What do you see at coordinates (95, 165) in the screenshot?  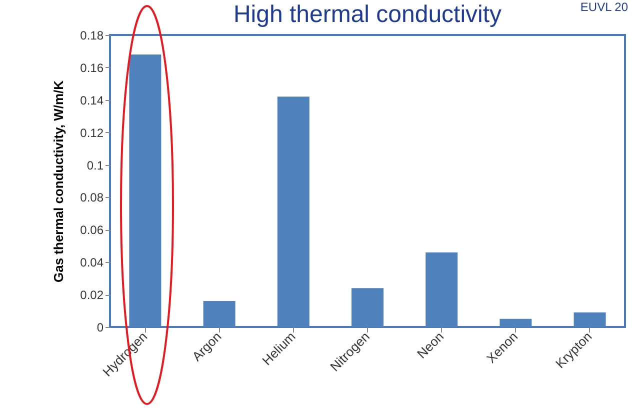 I see `y-tick-label: 0.1` at bounding box center [95, 165].